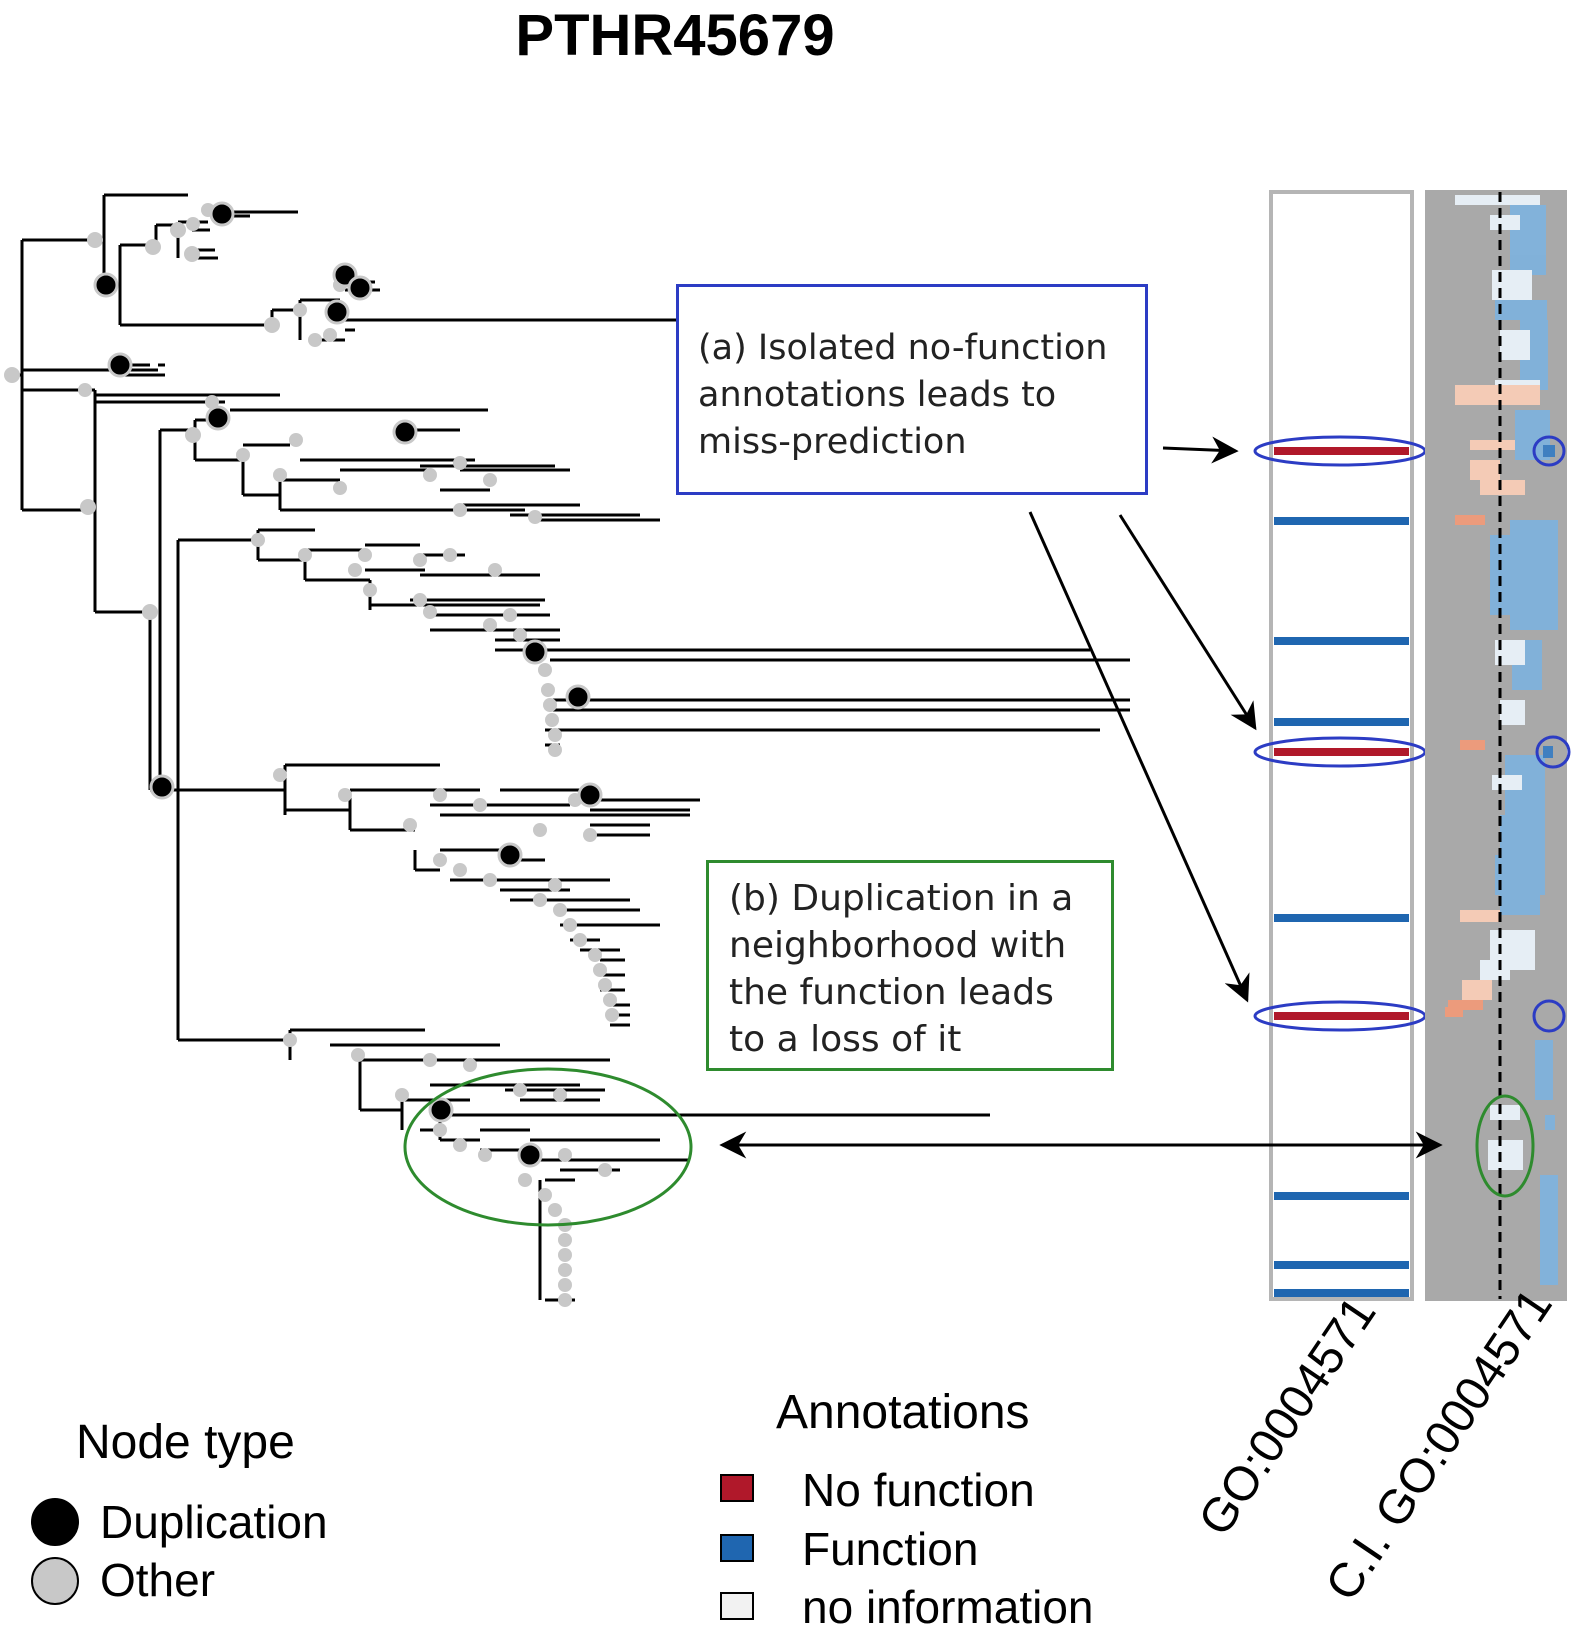 This screenshot has width=1588, height=1641. Describe the element at coordinates (66, 375) in the screenshot. I see `tree-root` at that location.